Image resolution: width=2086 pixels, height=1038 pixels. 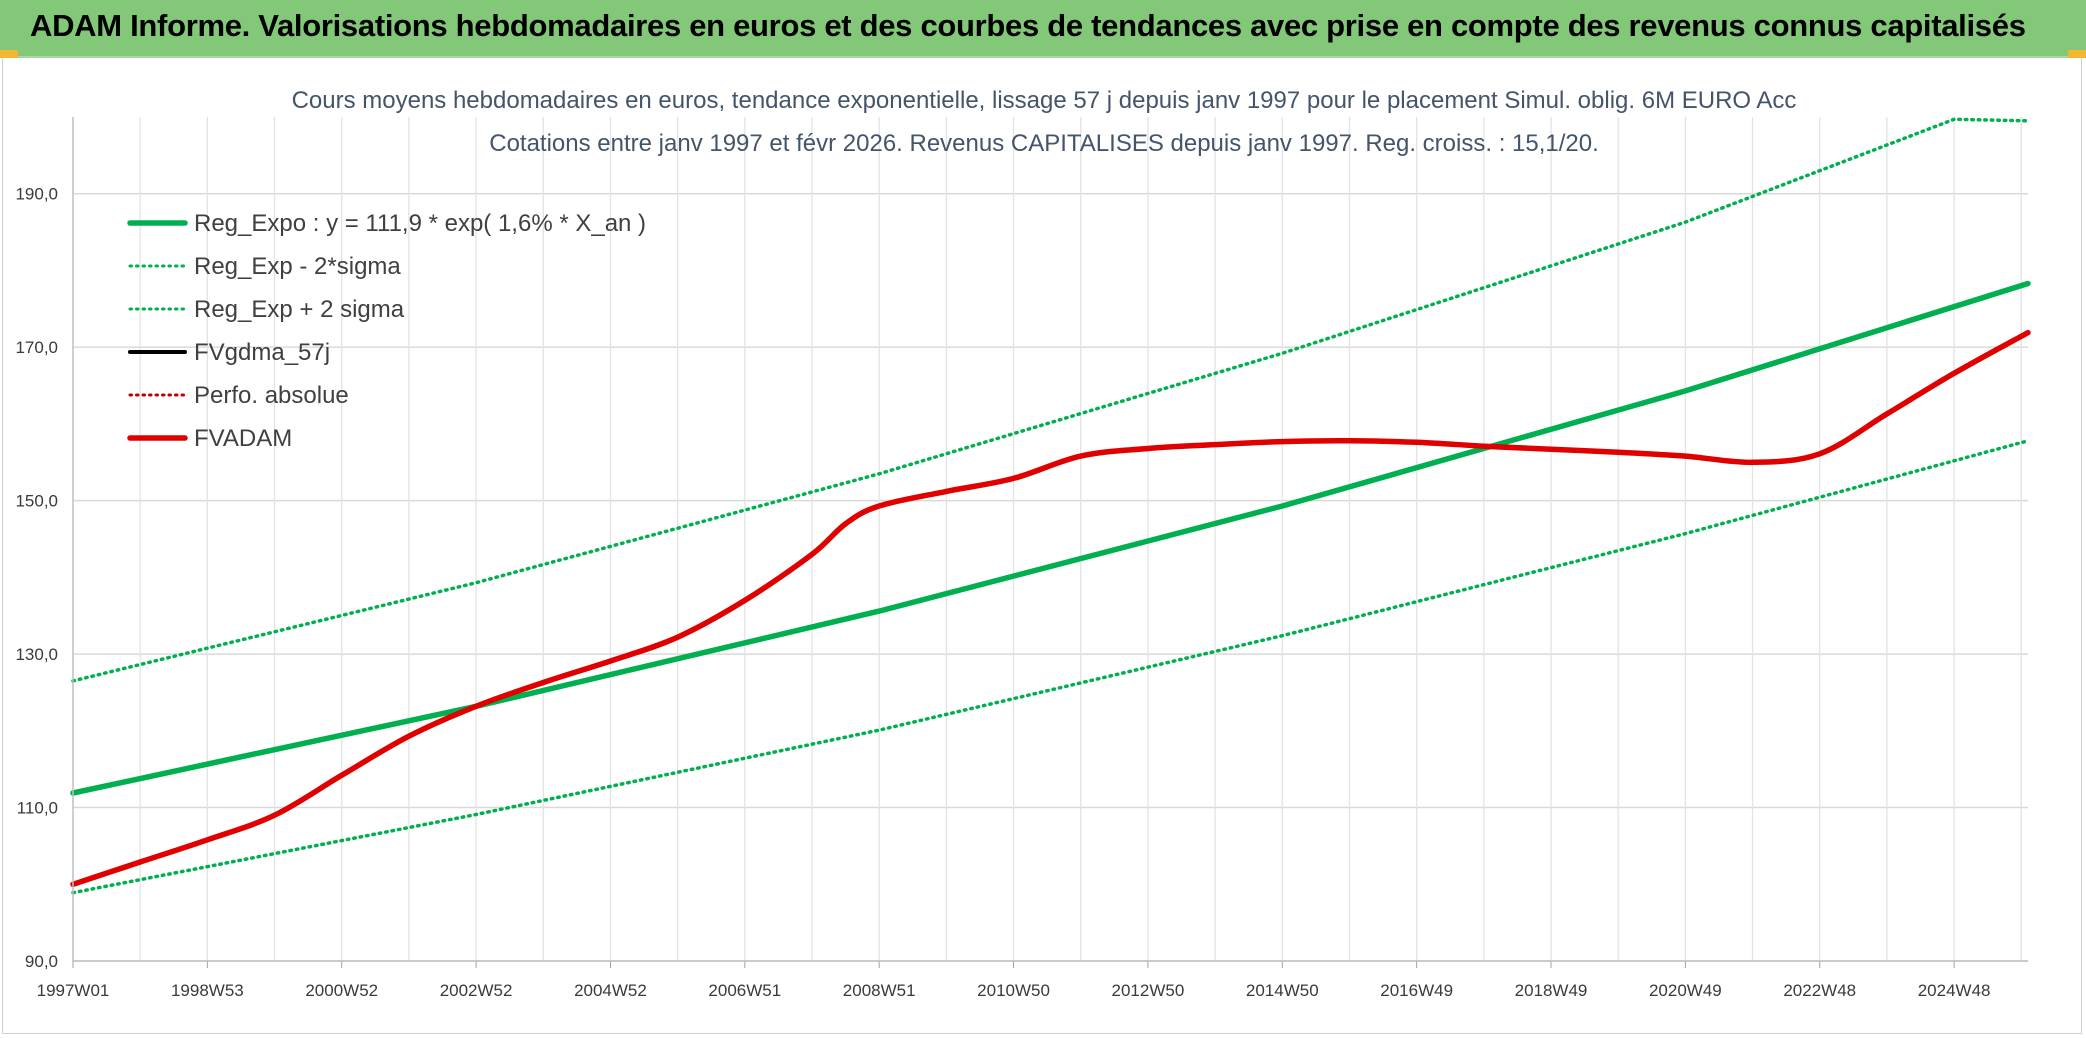 I want to click on x-tick-label: 2024W48, so click(x=1954, y=990).